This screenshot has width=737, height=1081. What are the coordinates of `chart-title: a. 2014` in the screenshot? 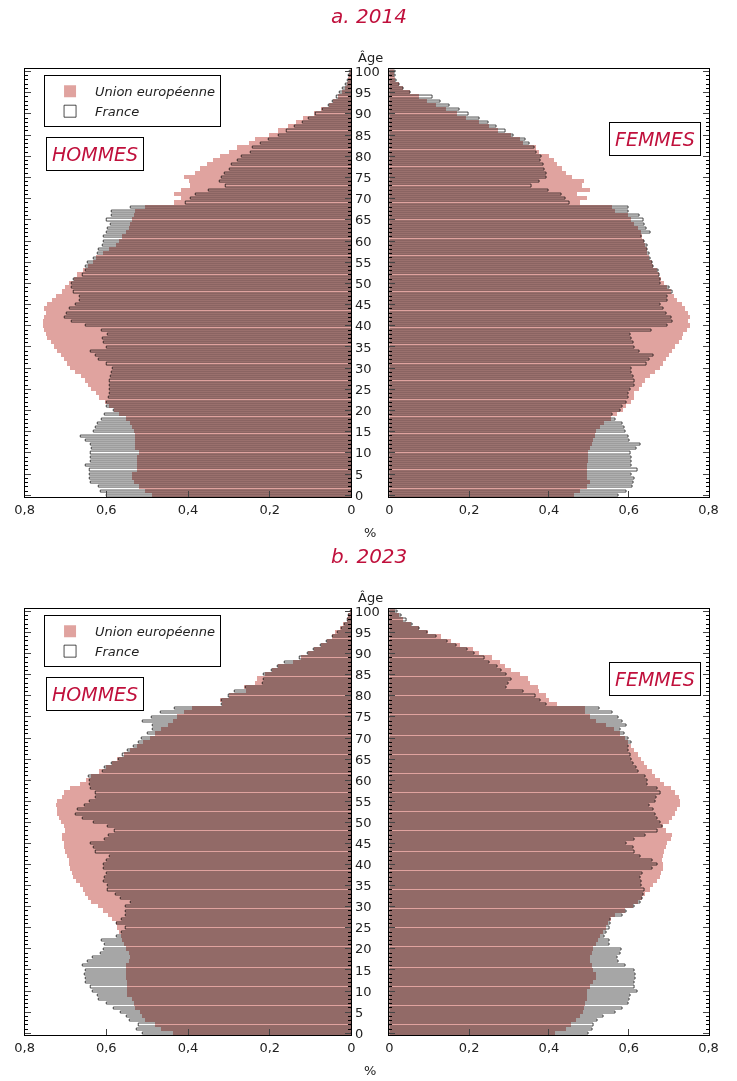 It's located at (369, 16).